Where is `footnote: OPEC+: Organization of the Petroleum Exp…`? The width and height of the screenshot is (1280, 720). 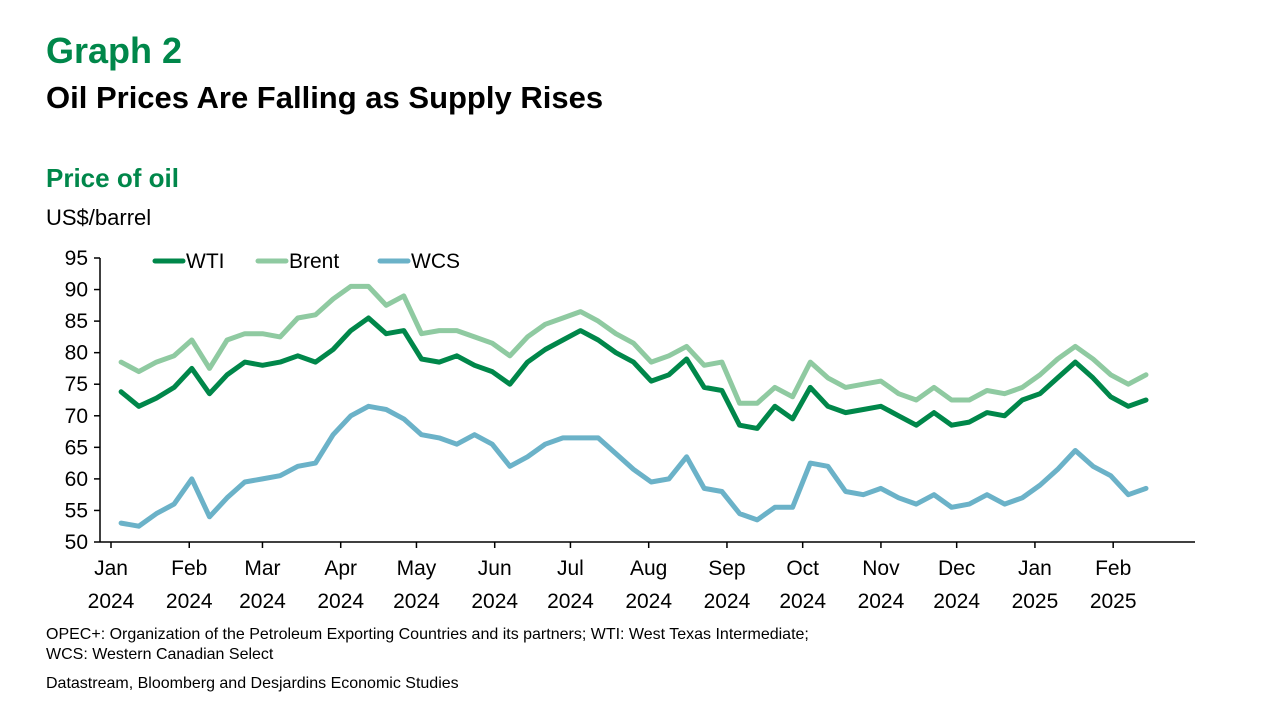
footnote: OPEC+: Organization of the Petroleum Exp… is located at coordinates (636, 645).